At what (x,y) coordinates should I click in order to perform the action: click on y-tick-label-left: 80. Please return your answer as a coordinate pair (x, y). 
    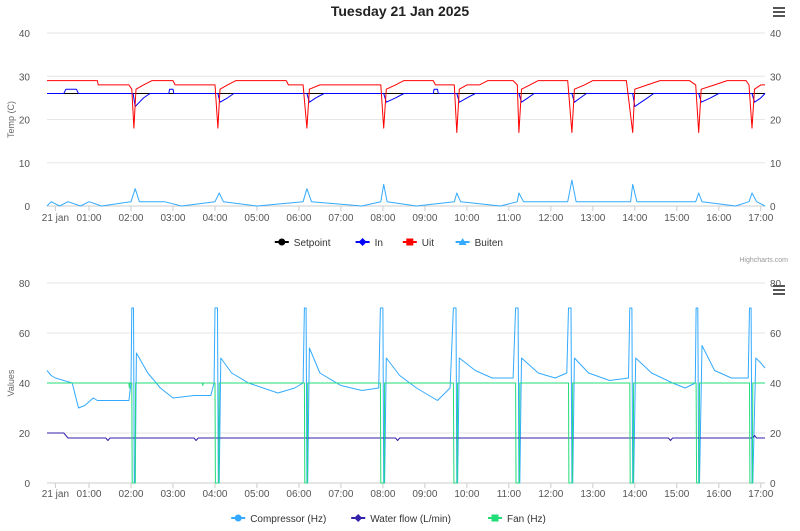
    Looking at the image, I should click on (25, 284).